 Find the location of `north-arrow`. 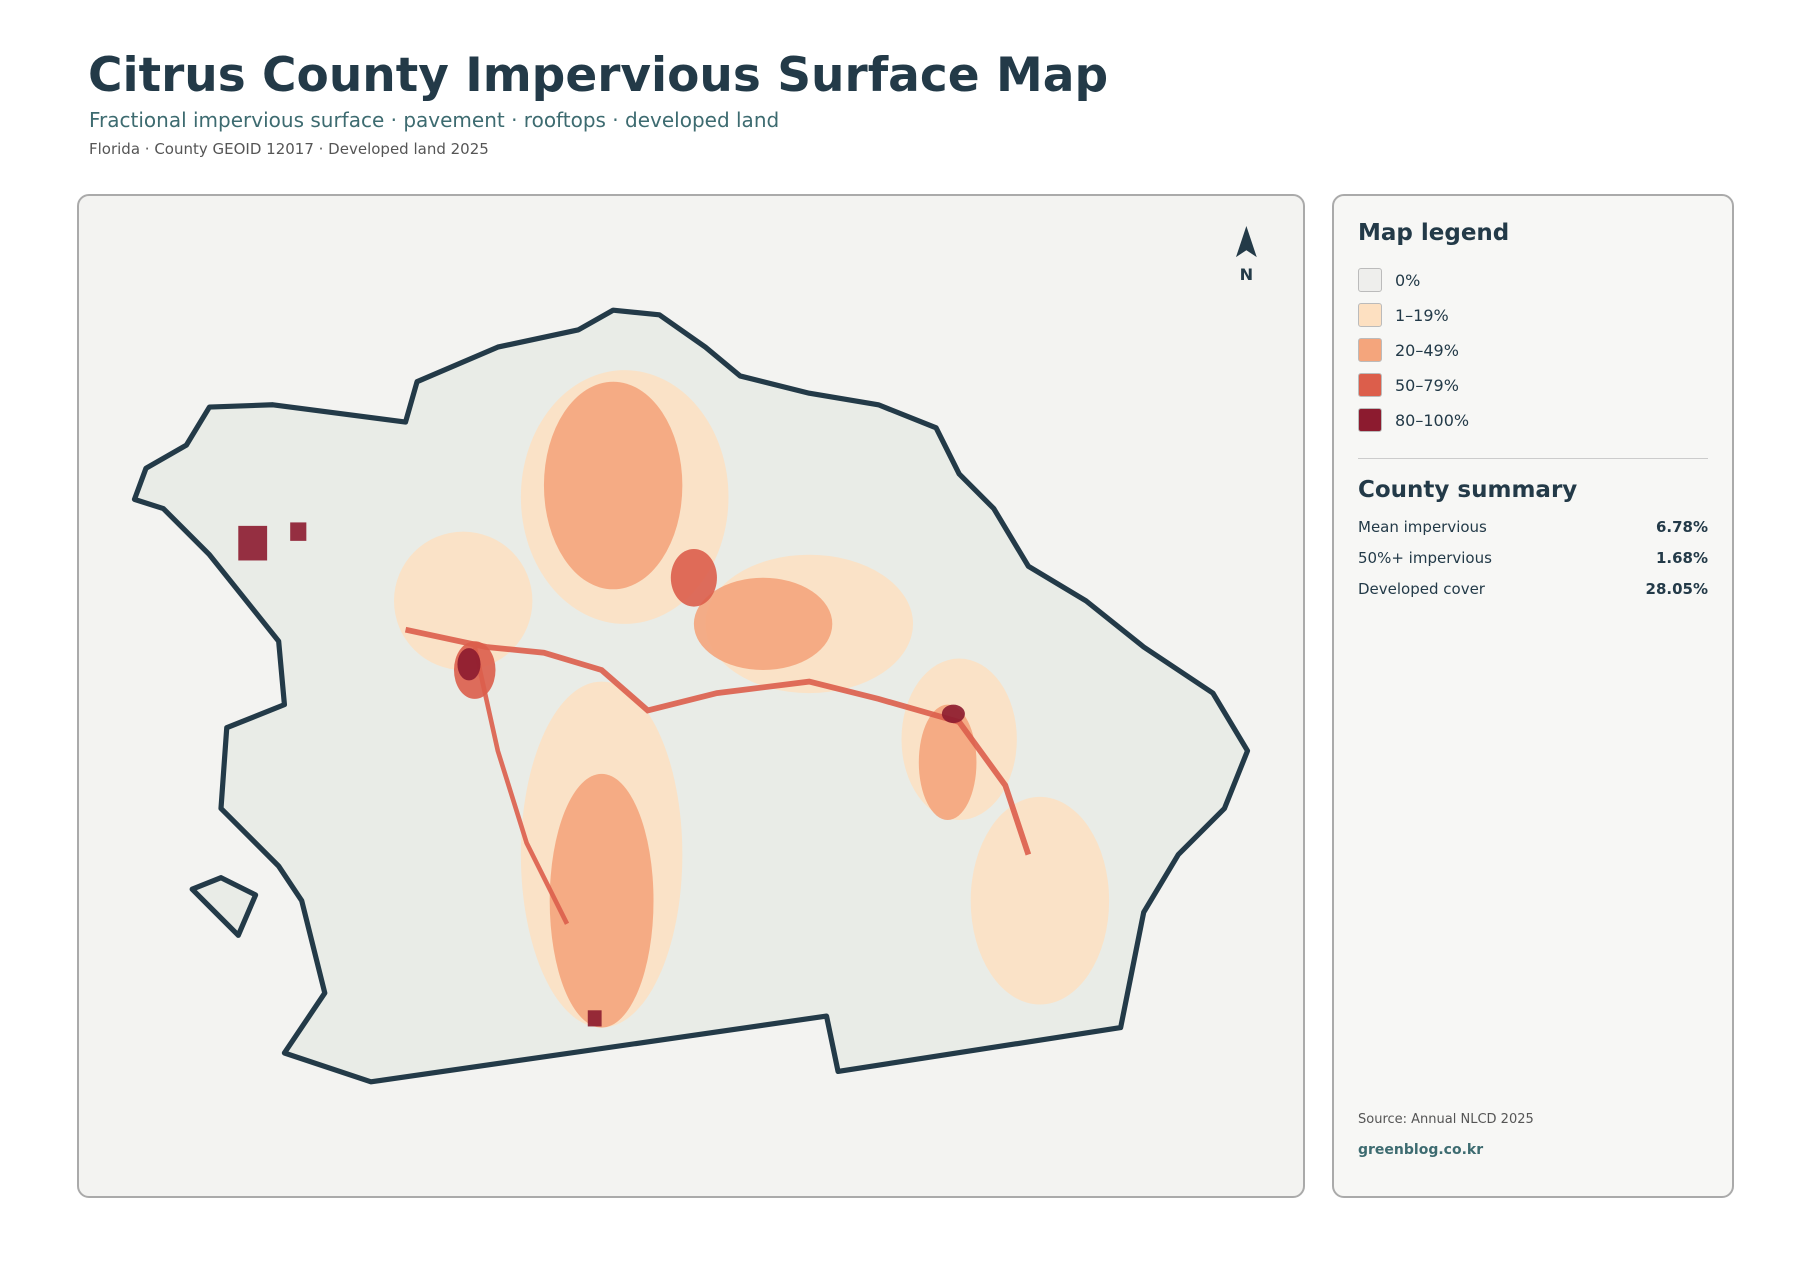

north-arrow is located at coordinates (1246, 241).